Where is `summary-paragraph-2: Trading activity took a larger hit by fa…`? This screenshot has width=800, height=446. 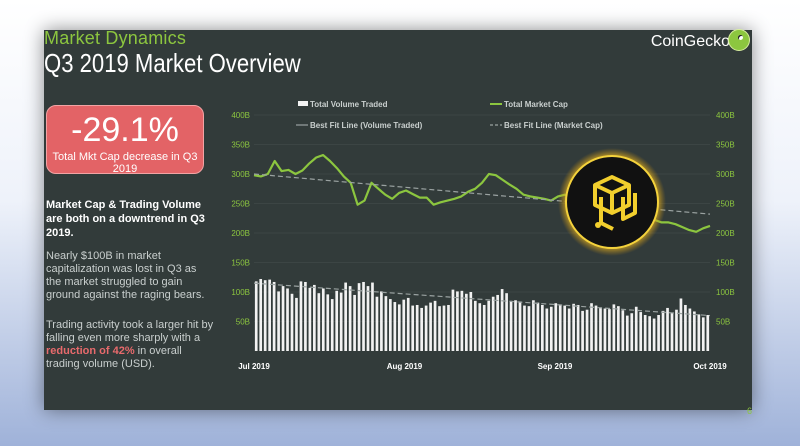
summary-paragraph-2: Trading activity took a larger hit by fa… is located at coordinates (130, 345).